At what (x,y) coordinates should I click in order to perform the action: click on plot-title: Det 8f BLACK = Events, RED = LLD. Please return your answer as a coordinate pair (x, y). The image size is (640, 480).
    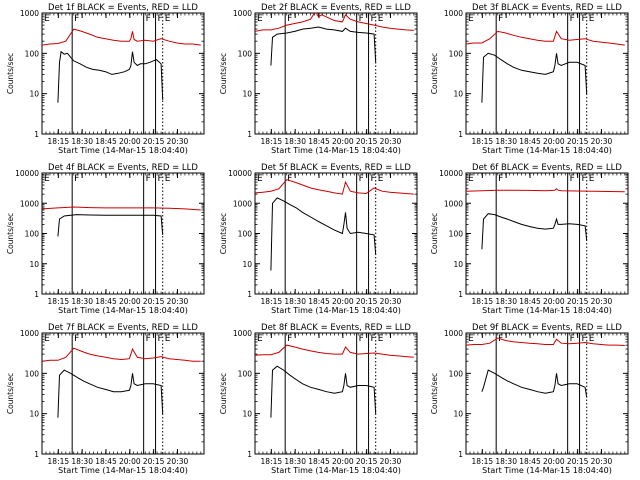
    Looking at the image, I should click on (336, 328).